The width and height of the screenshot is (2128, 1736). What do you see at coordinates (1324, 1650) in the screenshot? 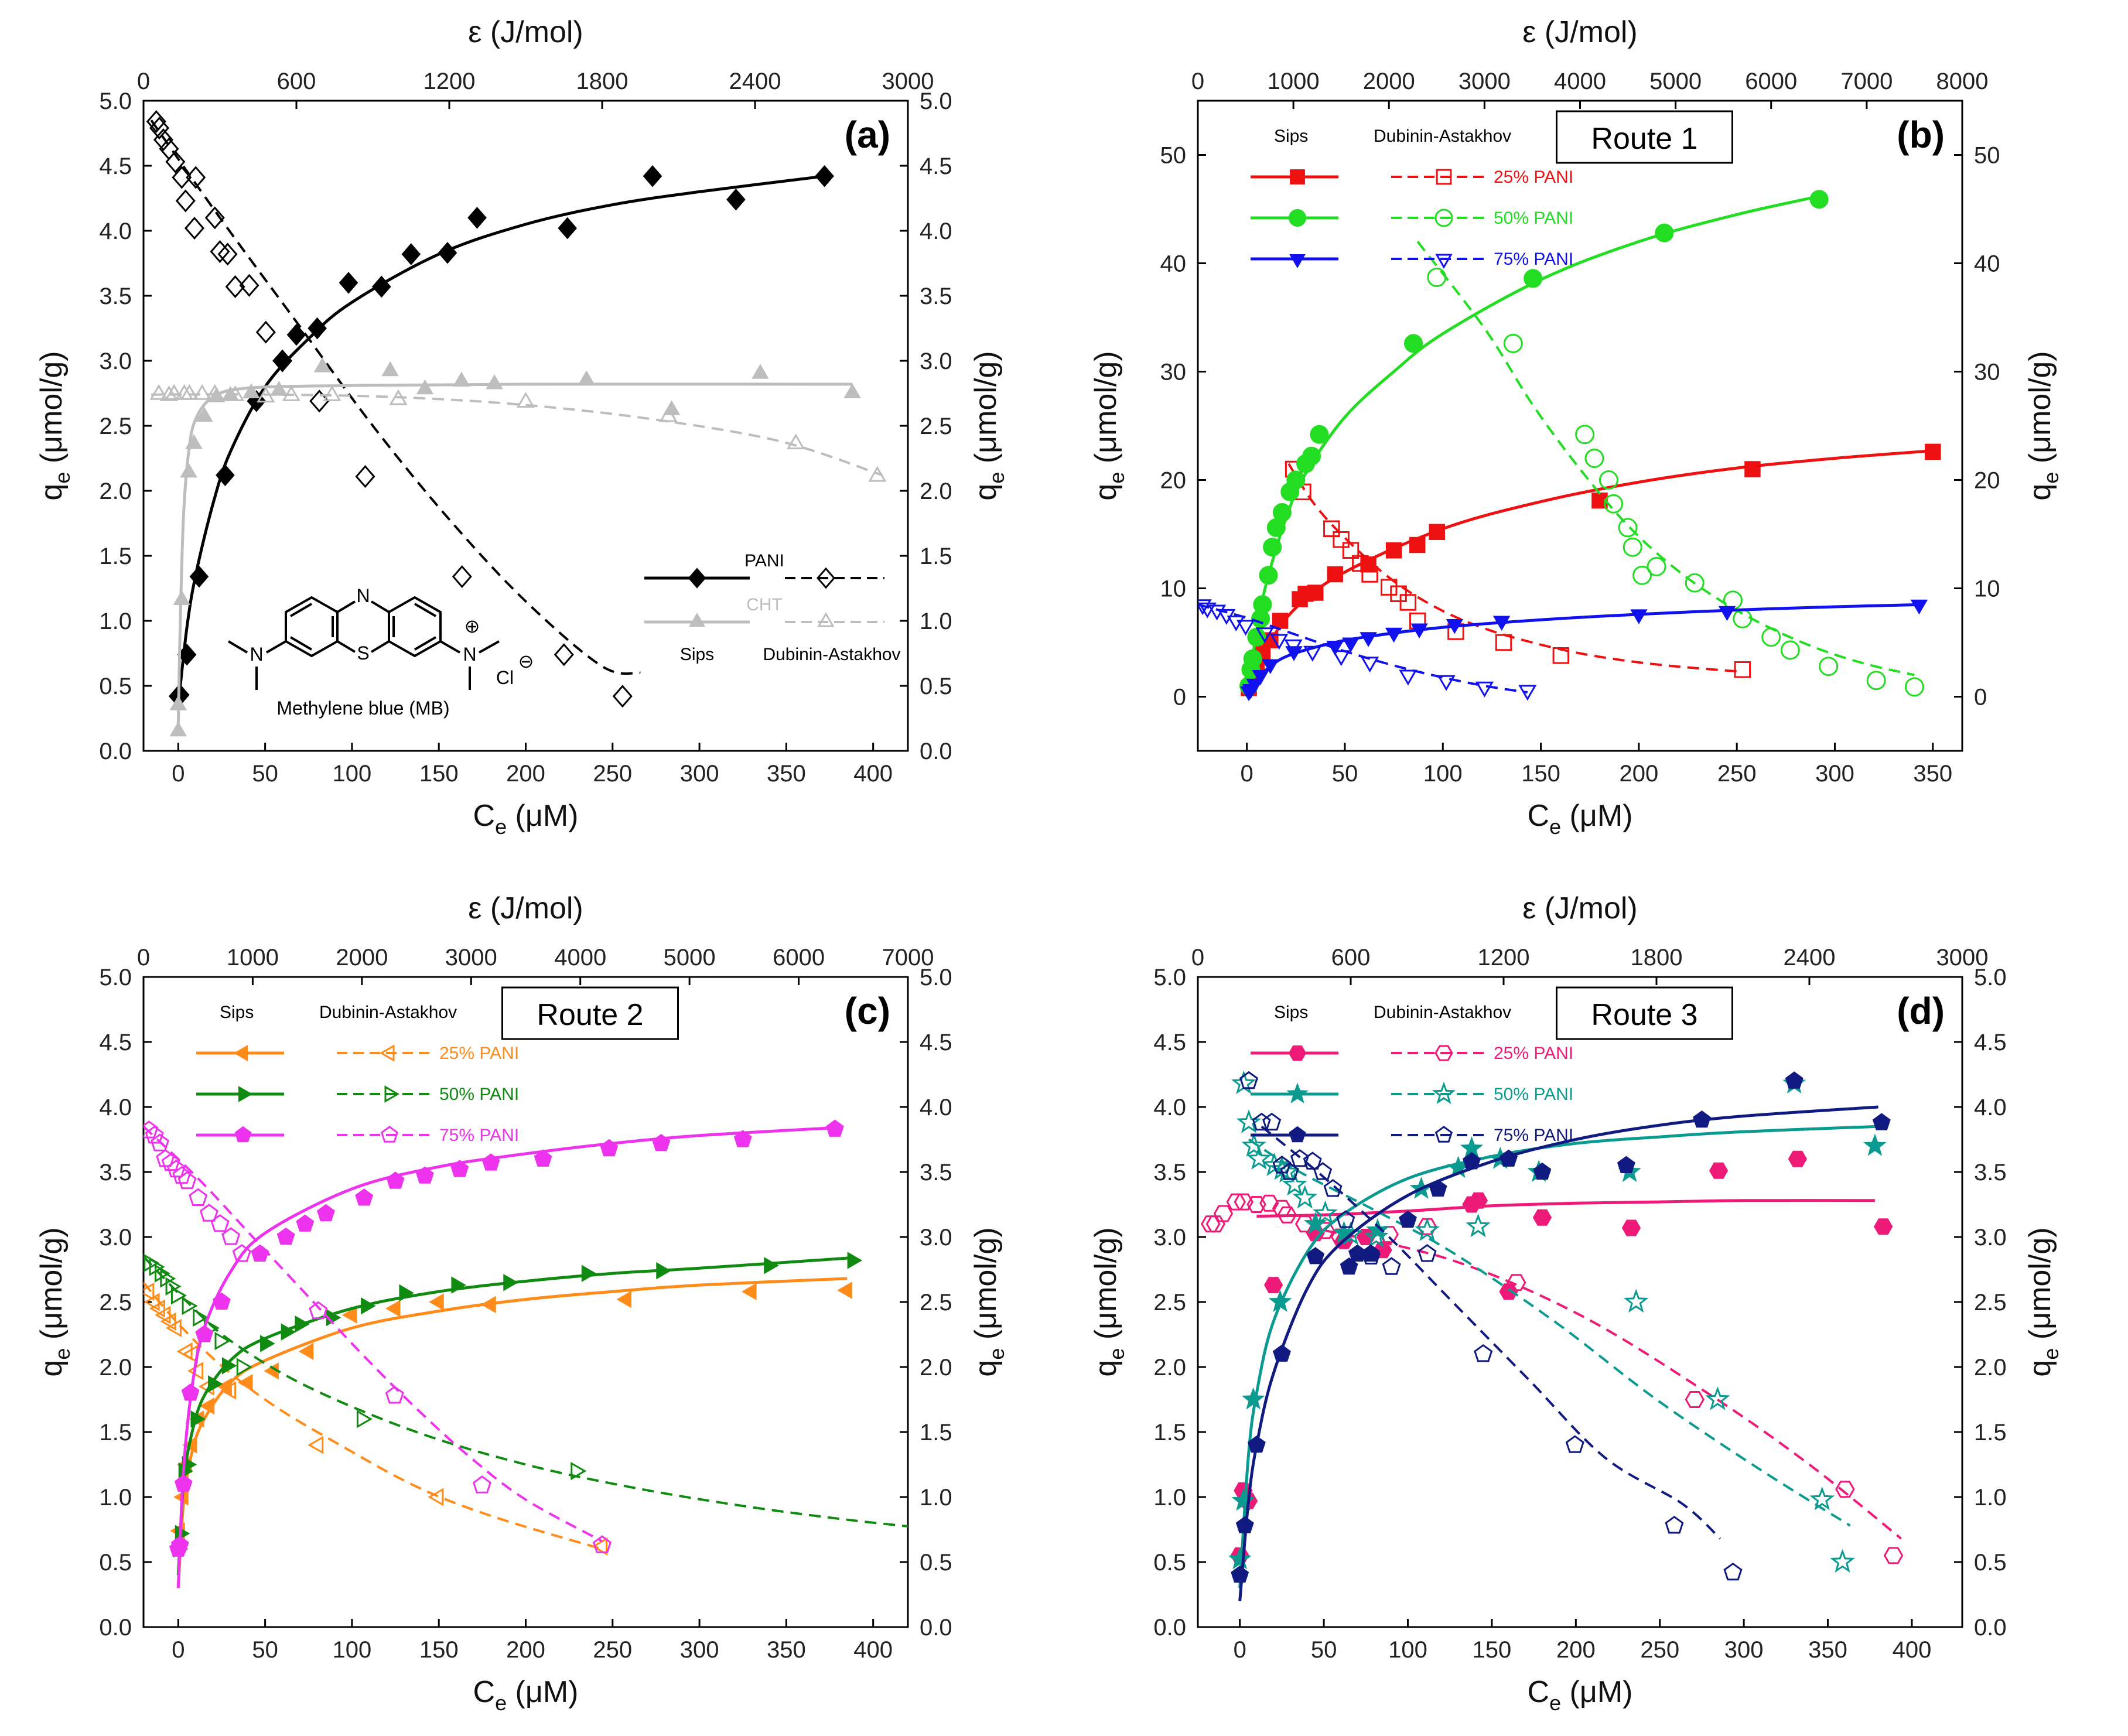
I see `x-tick-label: 50` at bounding box center [1324, 1650].